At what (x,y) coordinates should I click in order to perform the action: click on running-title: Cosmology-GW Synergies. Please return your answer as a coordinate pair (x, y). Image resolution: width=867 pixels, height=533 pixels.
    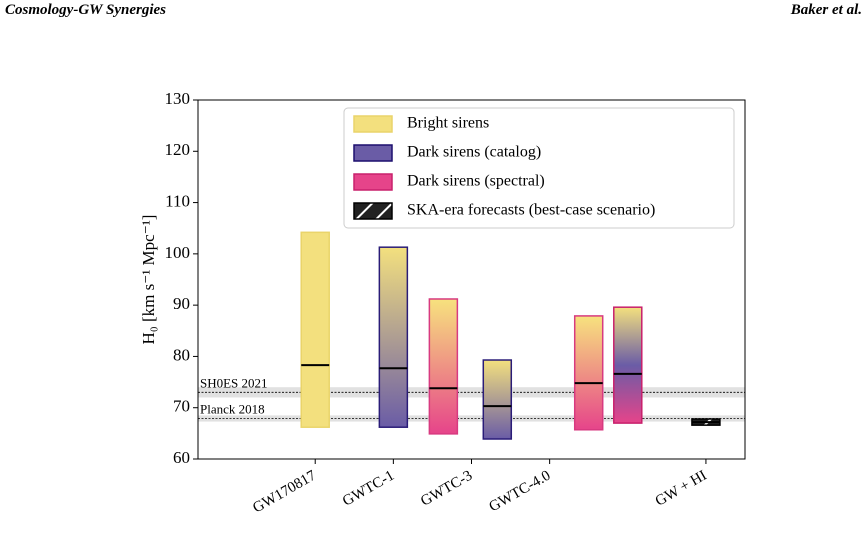
    Looking at the image, I should click on (85, 10).